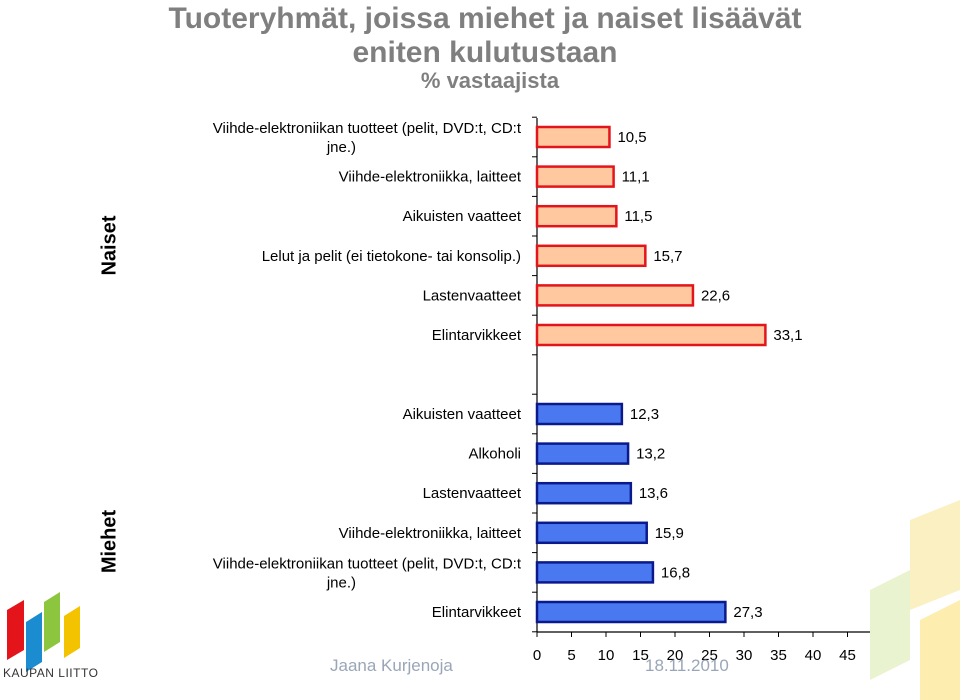  Describe the element at coordinates (687, 665) in the screenshot. I see `footer-date: 18.11.2010` at that location.